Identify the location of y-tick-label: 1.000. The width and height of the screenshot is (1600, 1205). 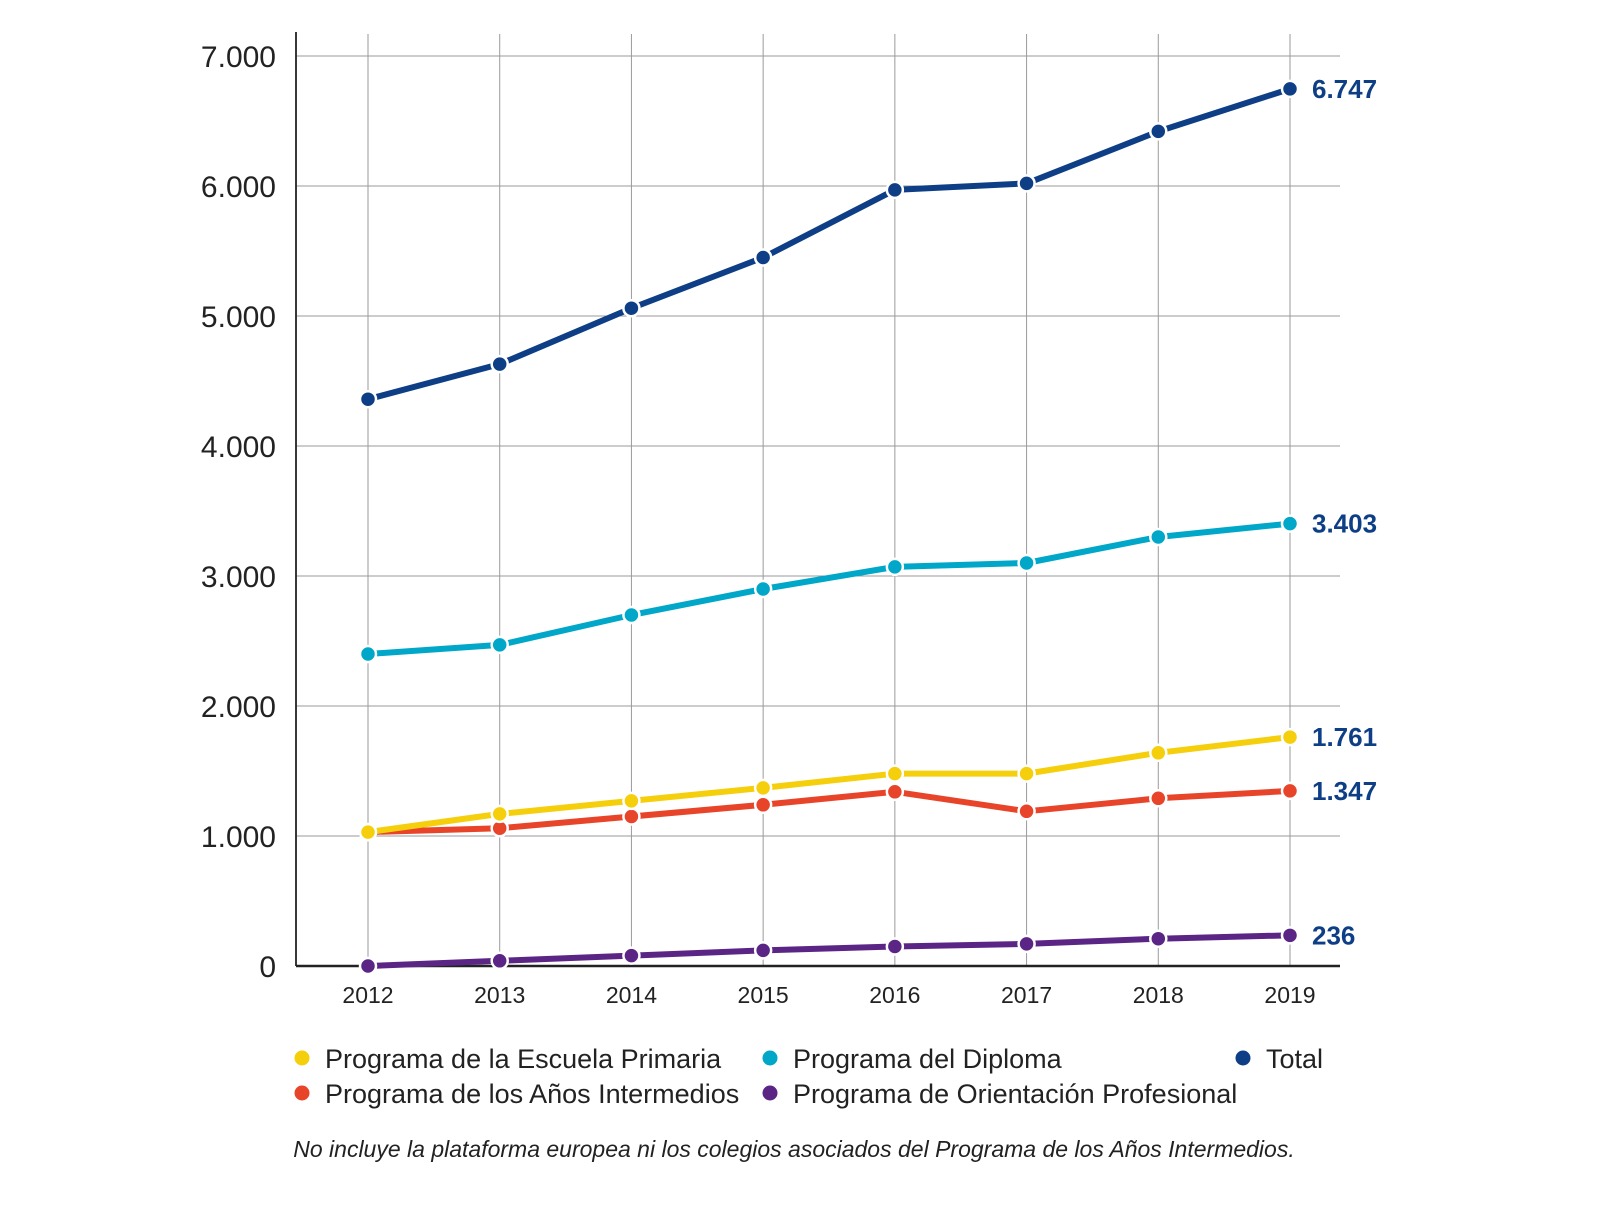
(238, 837).